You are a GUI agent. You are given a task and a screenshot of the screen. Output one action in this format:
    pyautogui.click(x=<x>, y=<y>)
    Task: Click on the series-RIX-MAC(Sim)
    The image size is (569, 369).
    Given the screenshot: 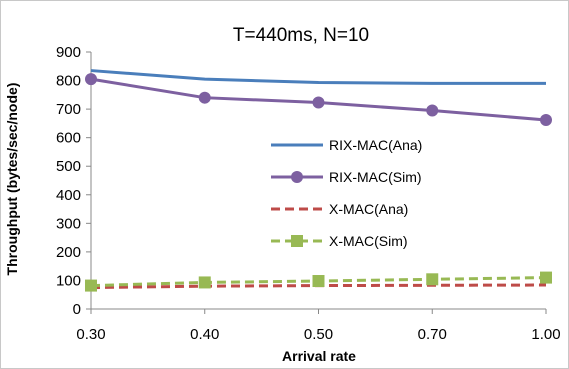 What is the action you would take?
    pyautogui.click(x=318, y=99)
    